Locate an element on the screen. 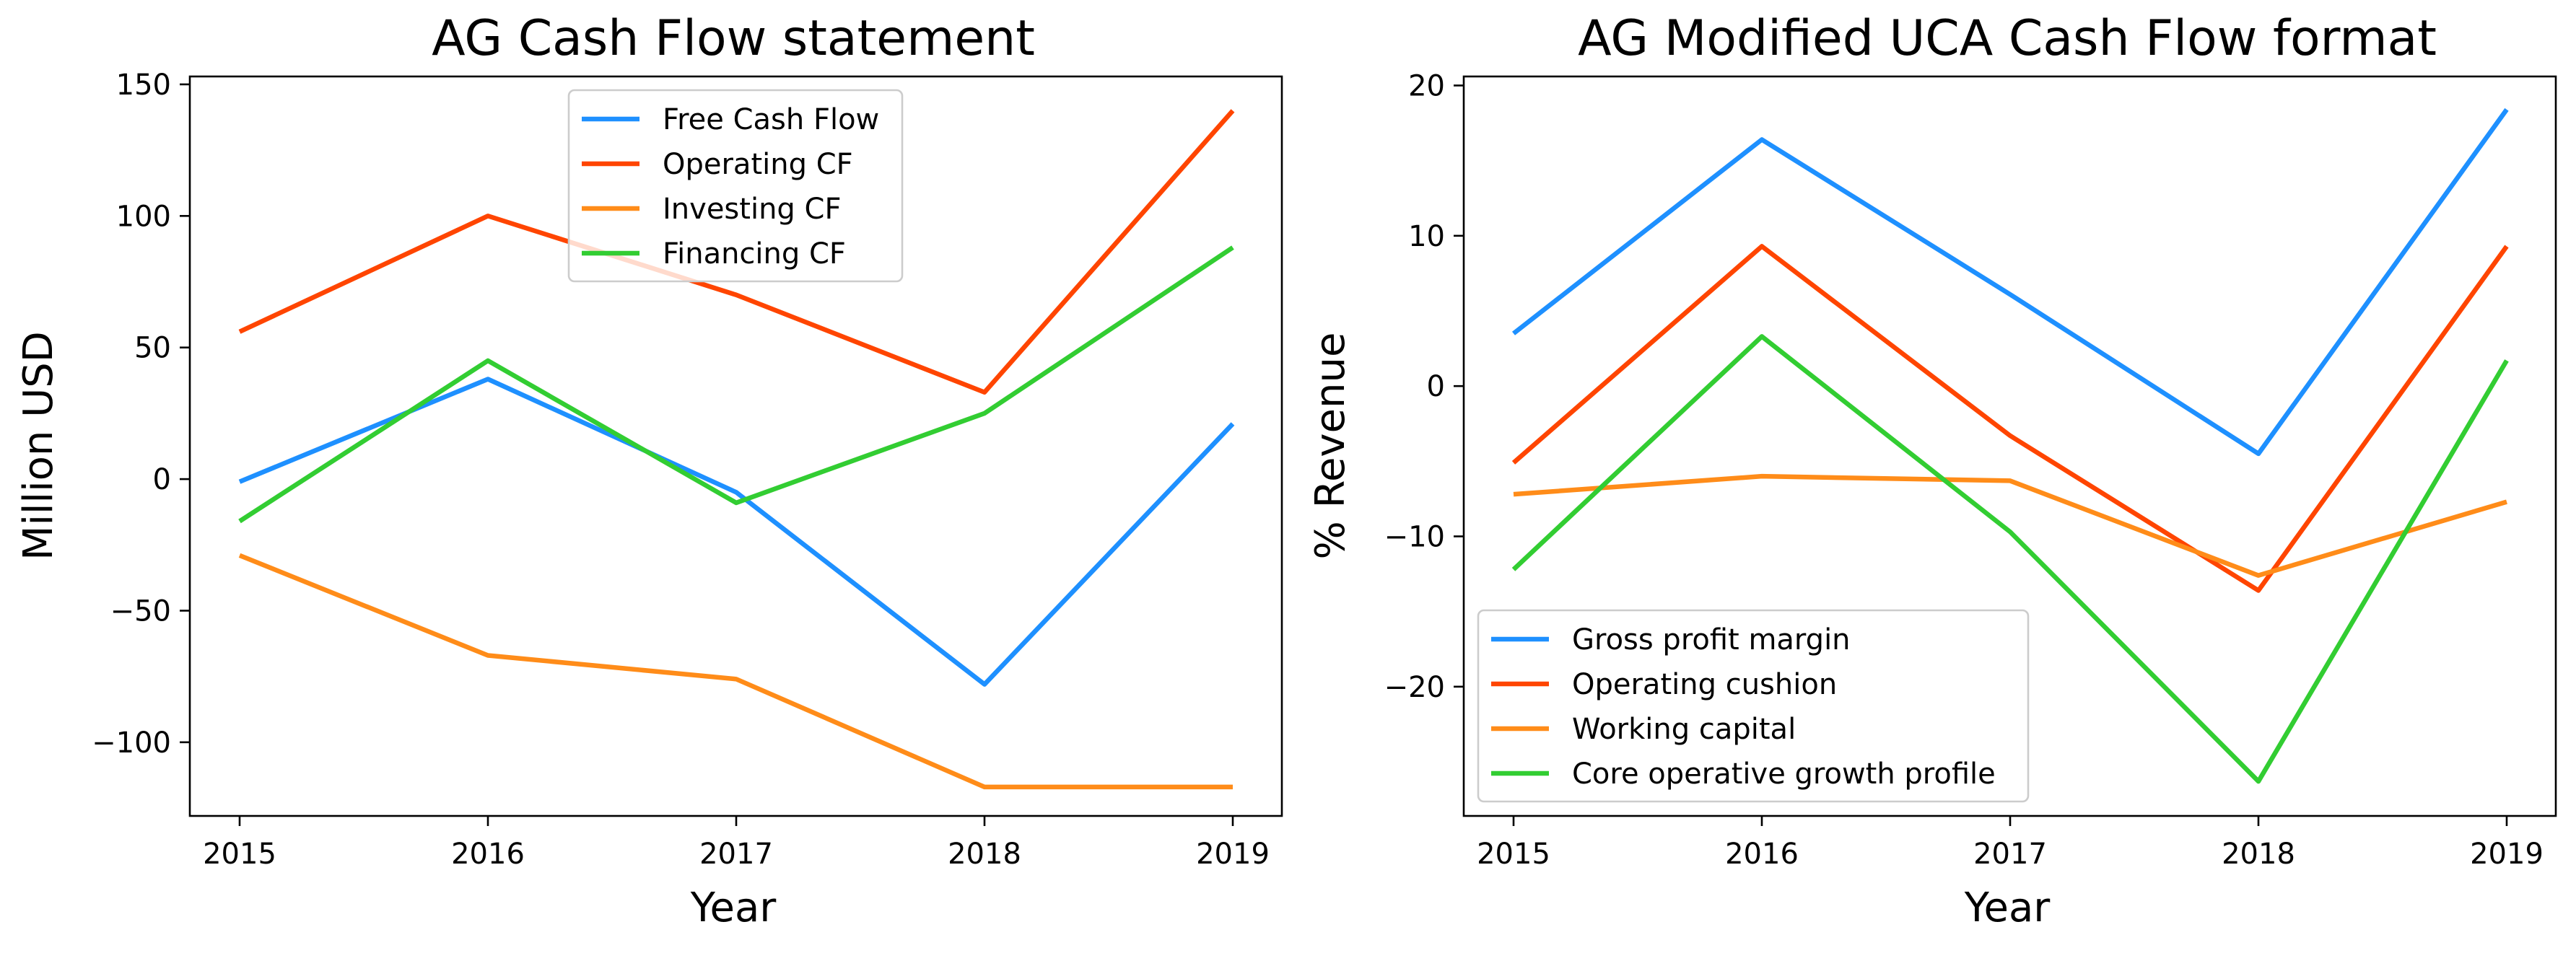 The height and width of the screenshot is (953, 2576). chart-title: AG Modified UCA Cash Flow format is located at coordinates (2007, 38).